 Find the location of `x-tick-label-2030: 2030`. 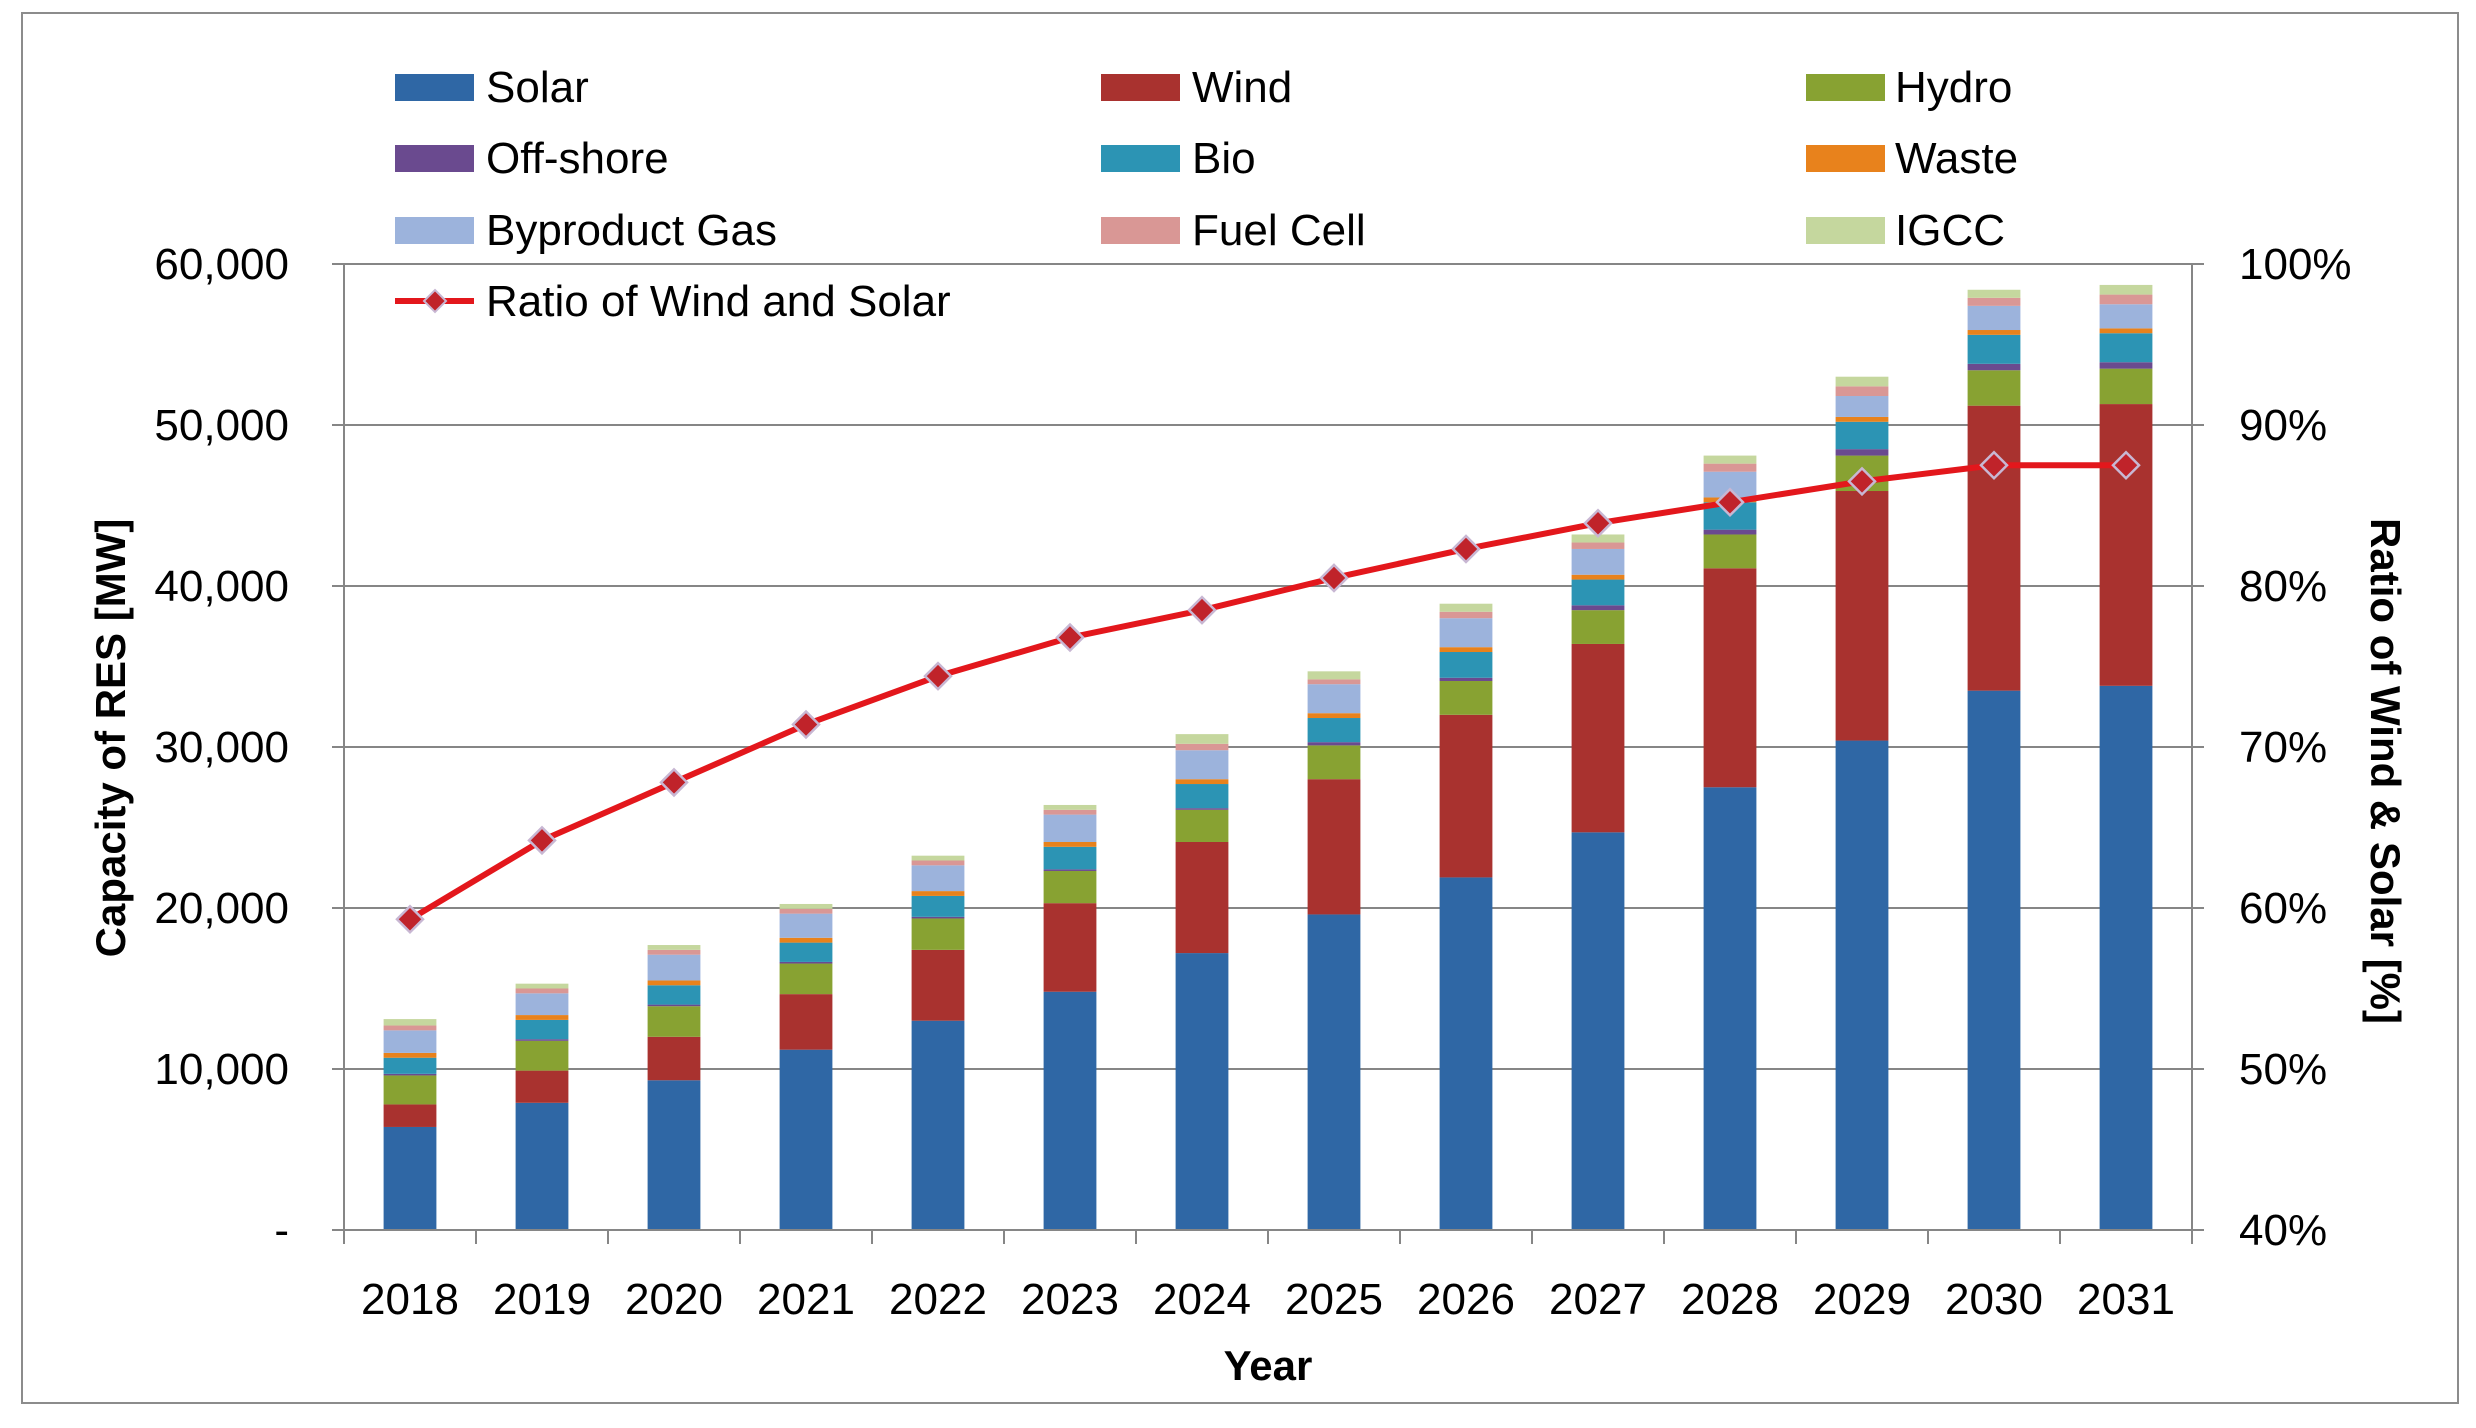

x-tick-label-2030: 2030 is located at coordinates (1994, 1299).